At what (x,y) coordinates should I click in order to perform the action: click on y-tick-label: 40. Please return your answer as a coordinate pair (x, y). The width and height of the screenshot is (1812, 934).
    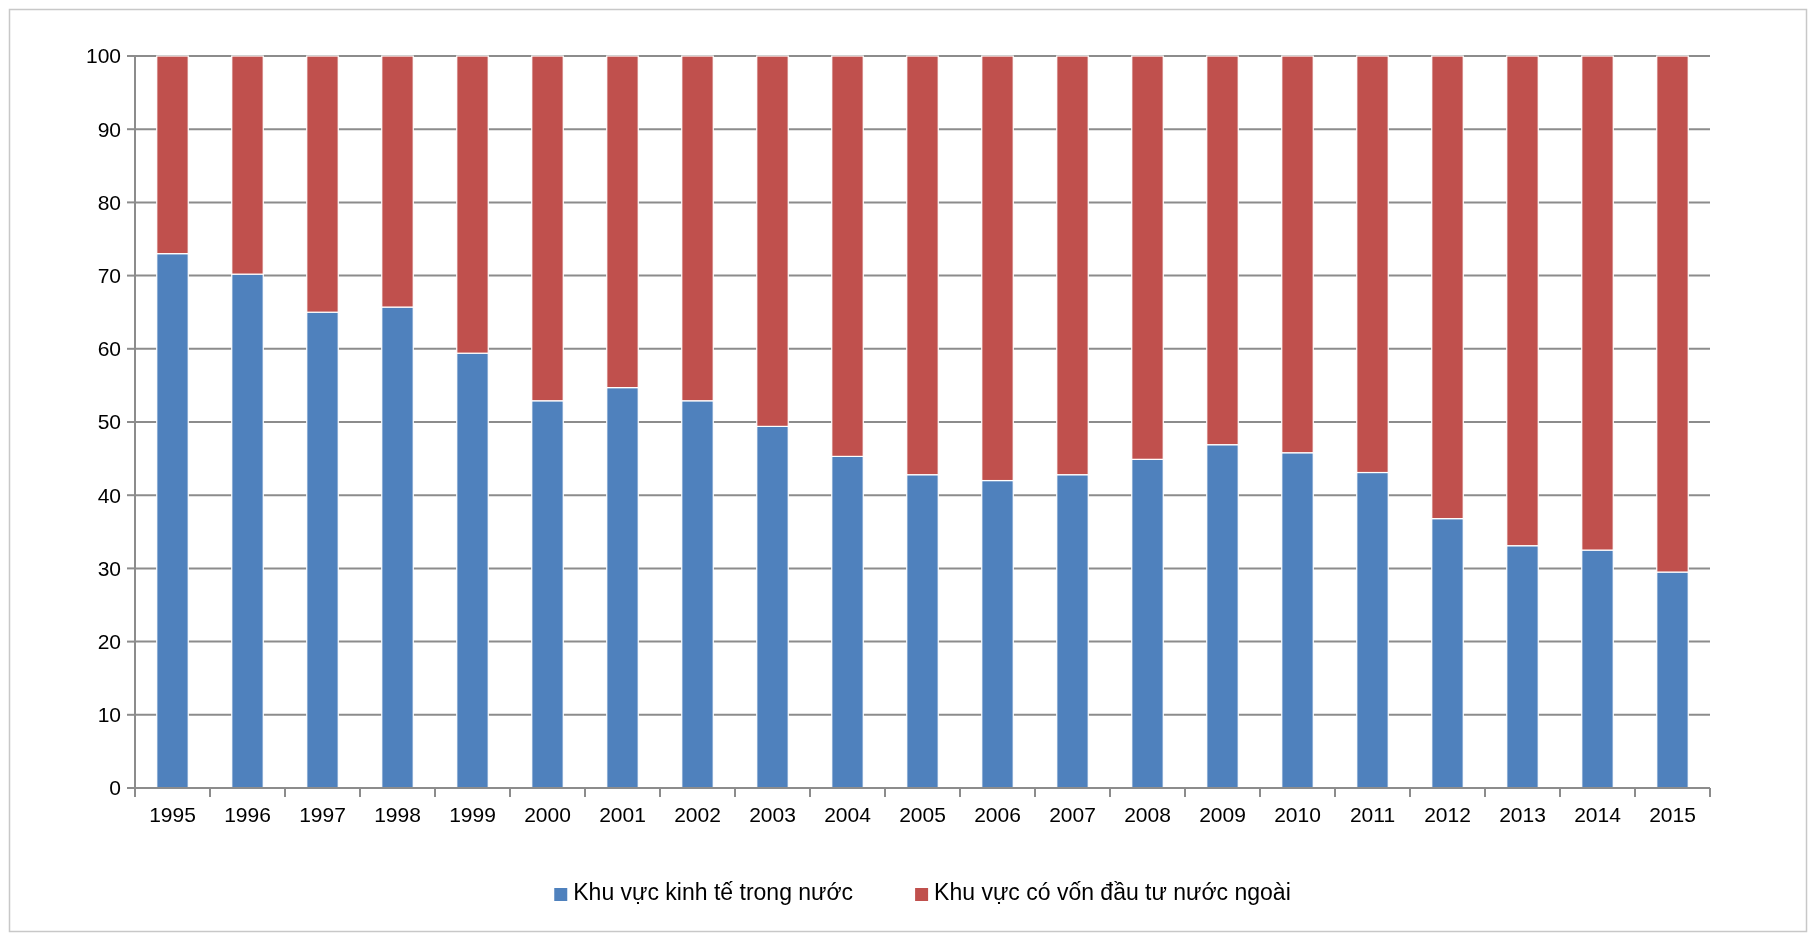
    Looking at the image, I should click on (109, 495).